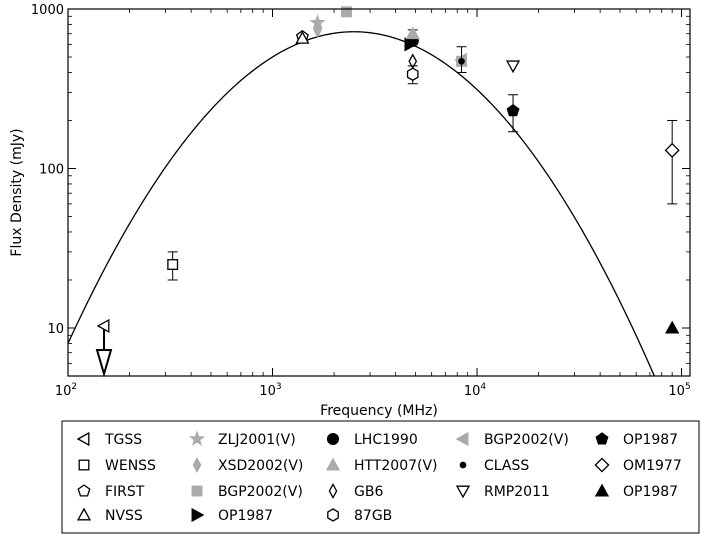  I want to click on data-point-nvss, so click(302, 37).